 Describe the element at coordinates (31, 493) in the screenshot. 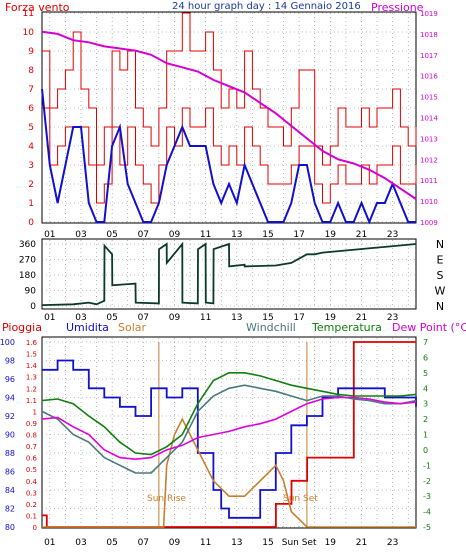

I see `rain-axis-tick-label: 0.3` at that location.